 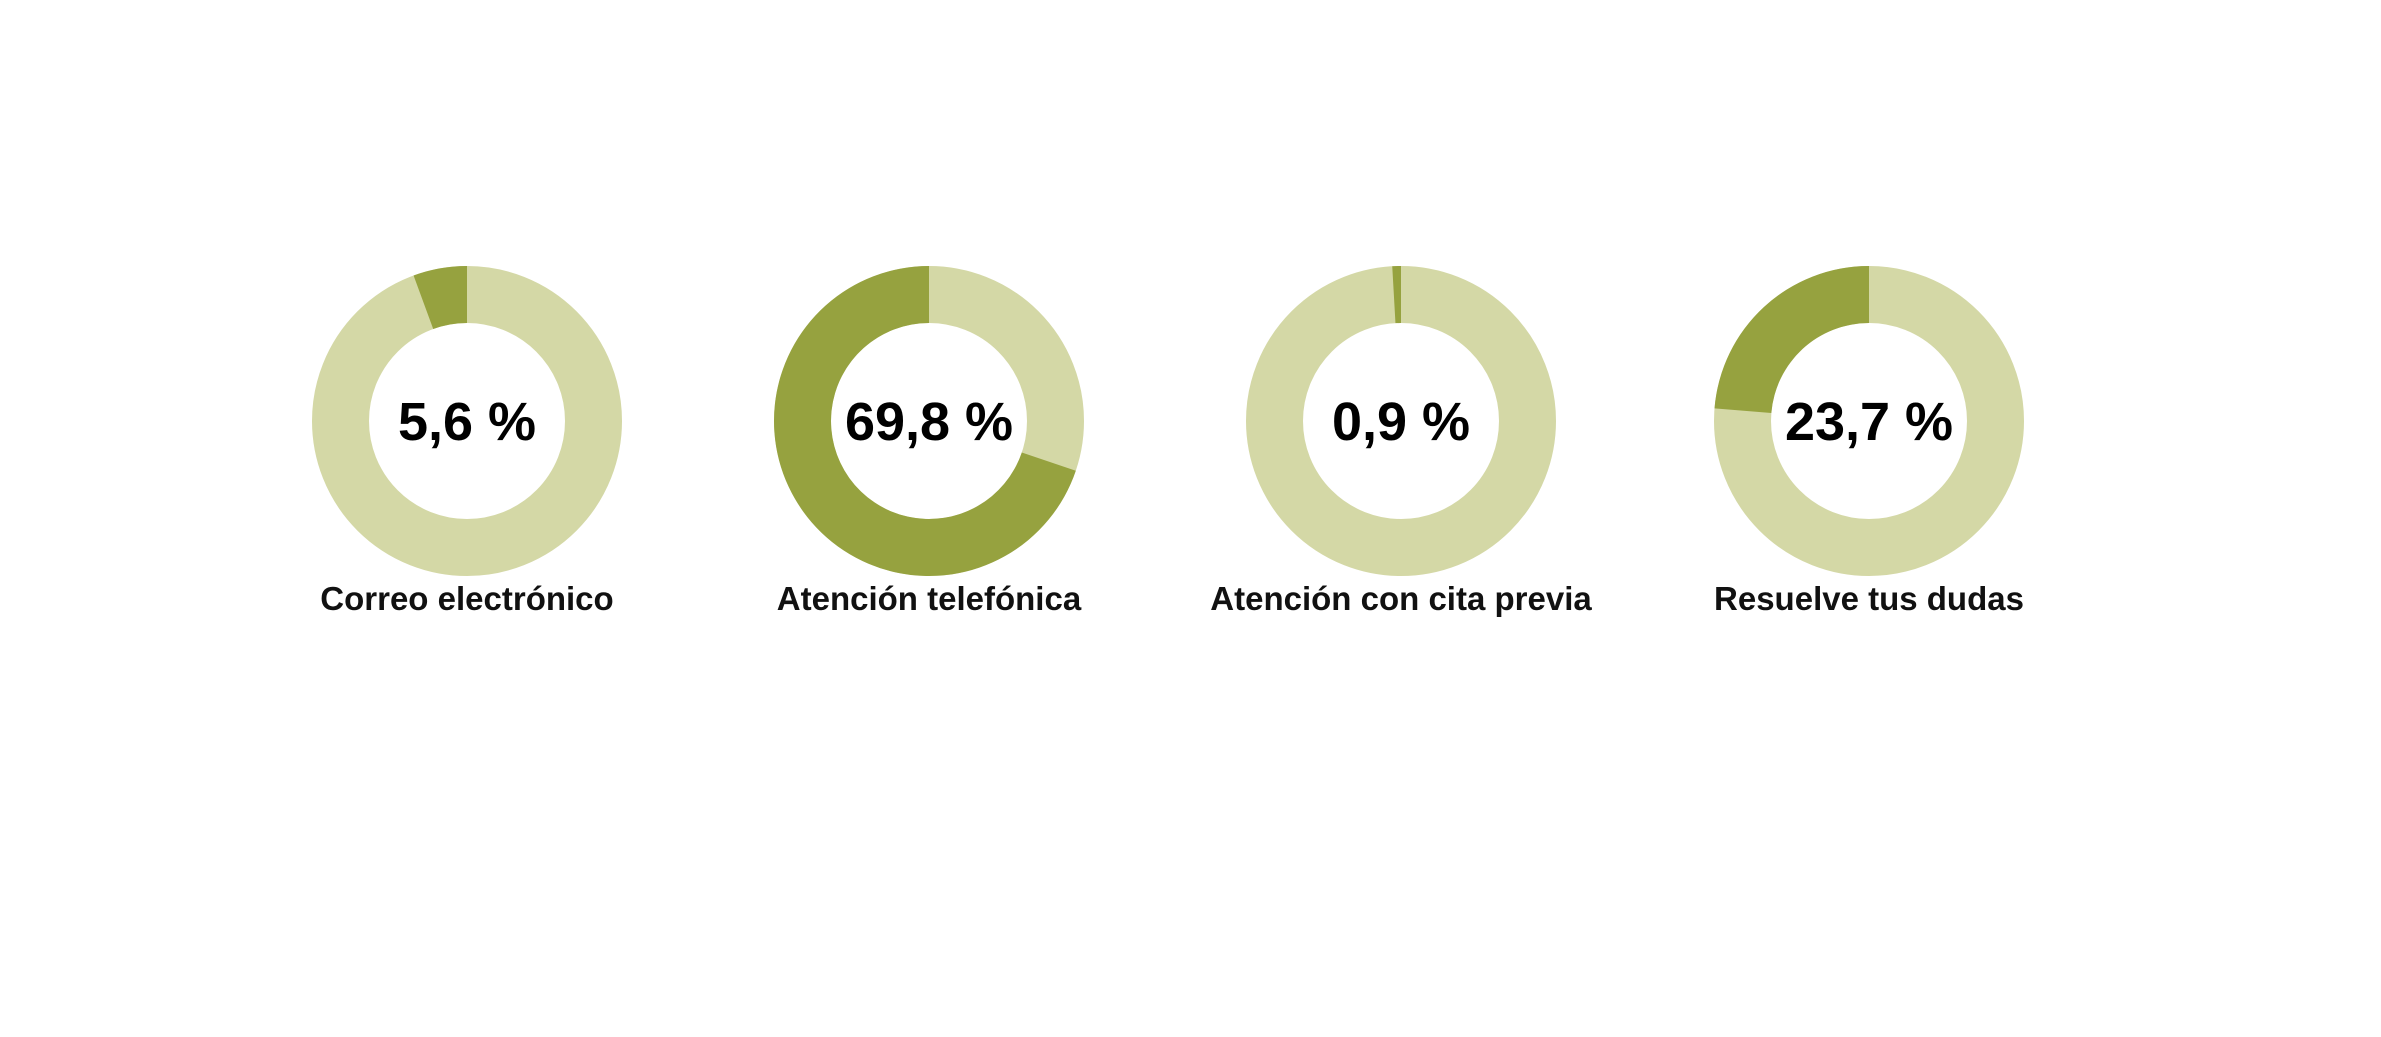 What do you see at coordinates (466, 598) in the screenshot?
I see `donut-category-label: Correo electrónico` at bounding box center [466, 598].